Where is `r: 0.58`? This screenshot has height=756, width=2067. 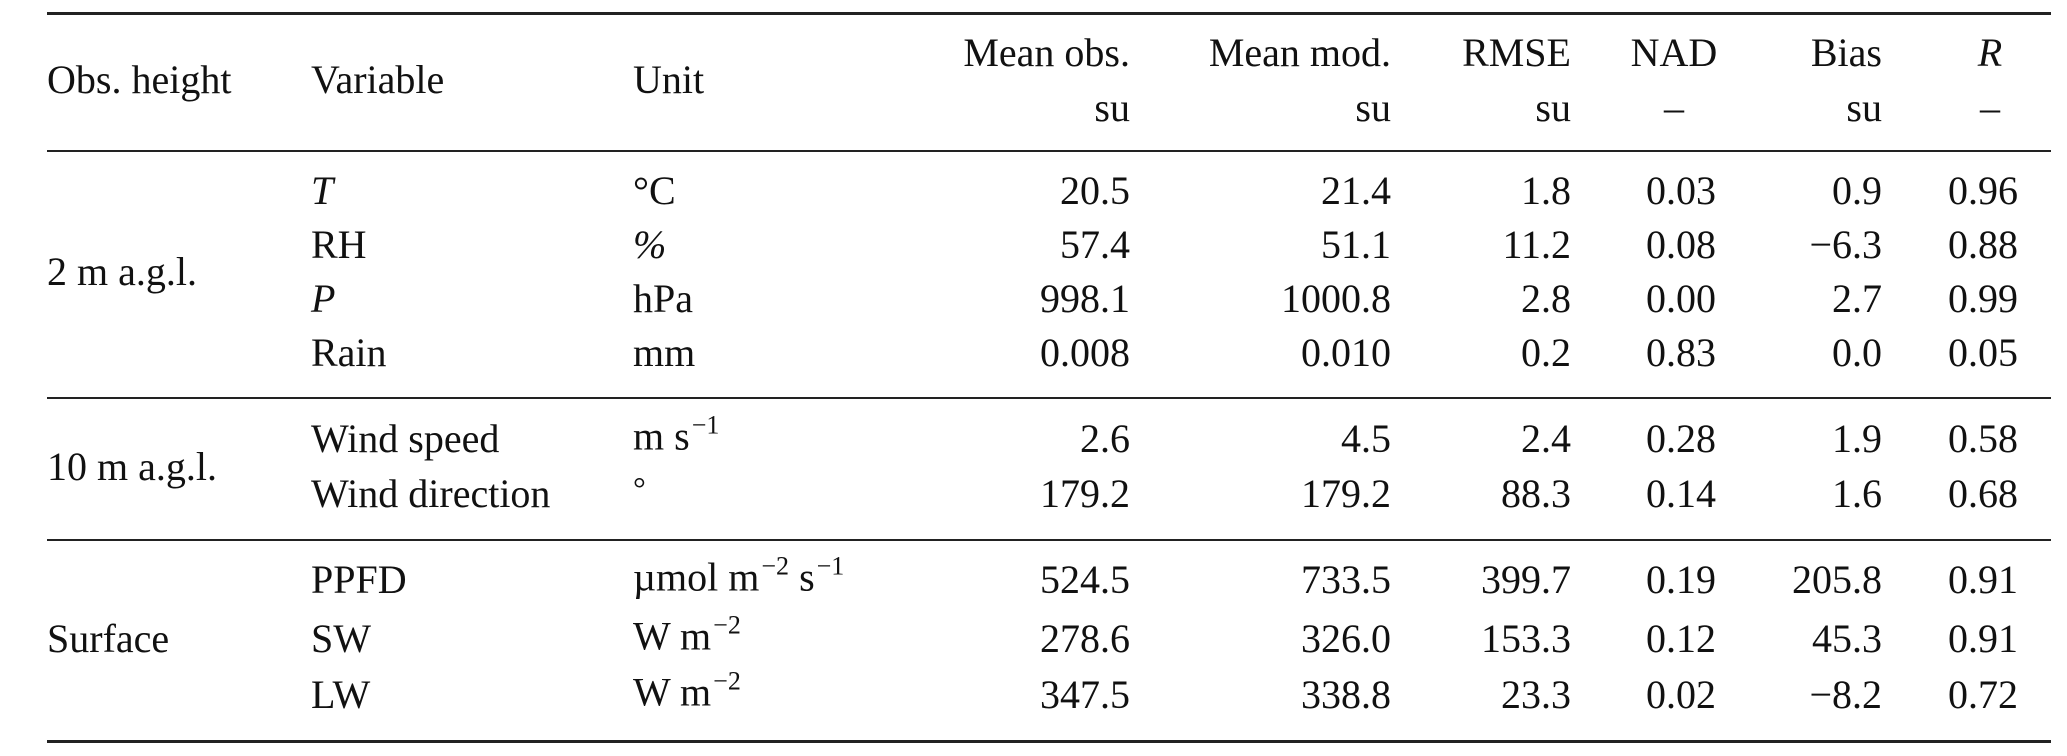 r: 0.58 is located at coordinates (1983, 438).